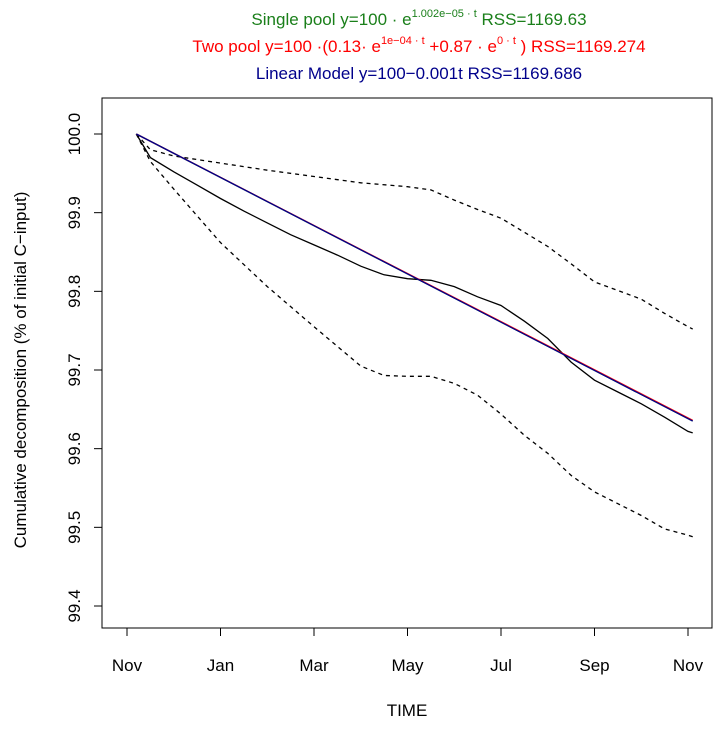 This screenshot has width=725, height=731. What do you see at coordinates (220, 665) in the screenshot?
I see `x-tick-label: Jan` at bounding box center [220, 665].